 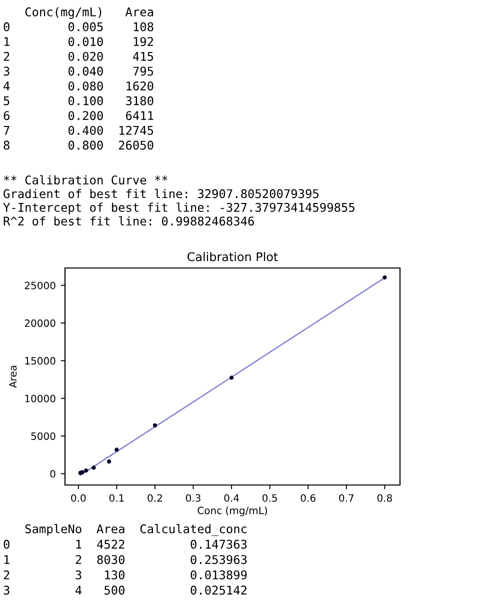 I want to click on x-tick-label: 0.5, so click(x=269, y=498).